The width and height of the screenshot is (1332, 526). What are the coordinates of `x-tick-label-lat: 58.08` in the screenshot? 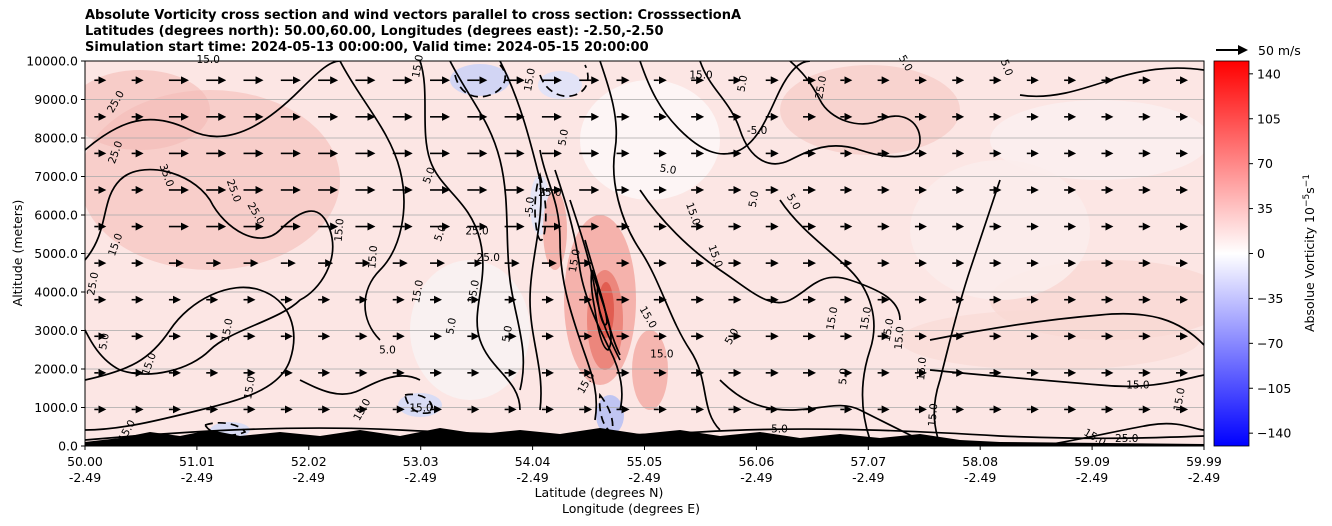 It's located at (980, 461).